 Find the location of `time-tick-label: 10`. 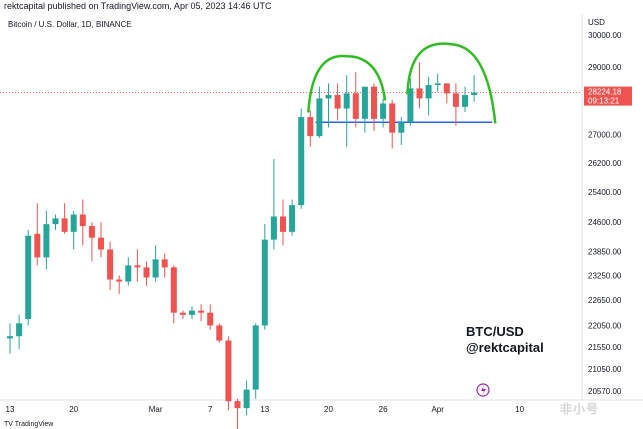

time-tick-label: 10 is located at coordinates (519, 409).